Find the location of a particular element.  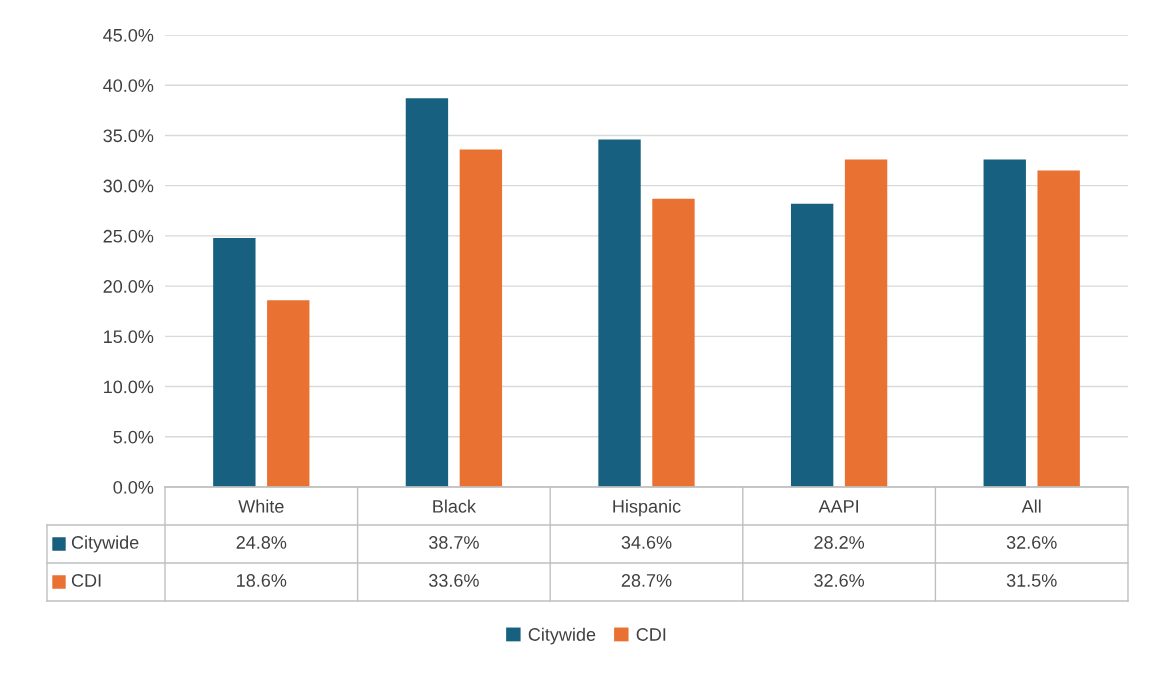

x-tick-label: All is located at coordinates (1031, 506).